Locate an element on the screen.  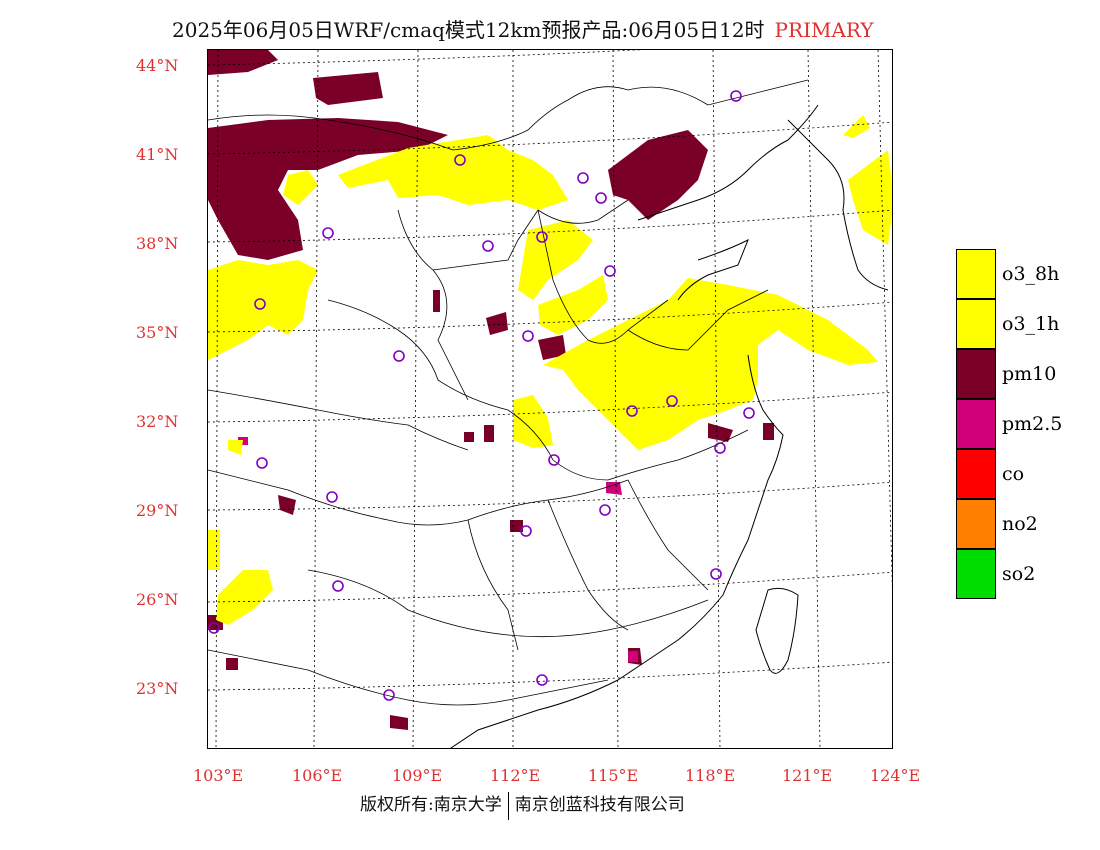
legend-label-o3-8h: o3_8h is located at coordinates (1031, 274).